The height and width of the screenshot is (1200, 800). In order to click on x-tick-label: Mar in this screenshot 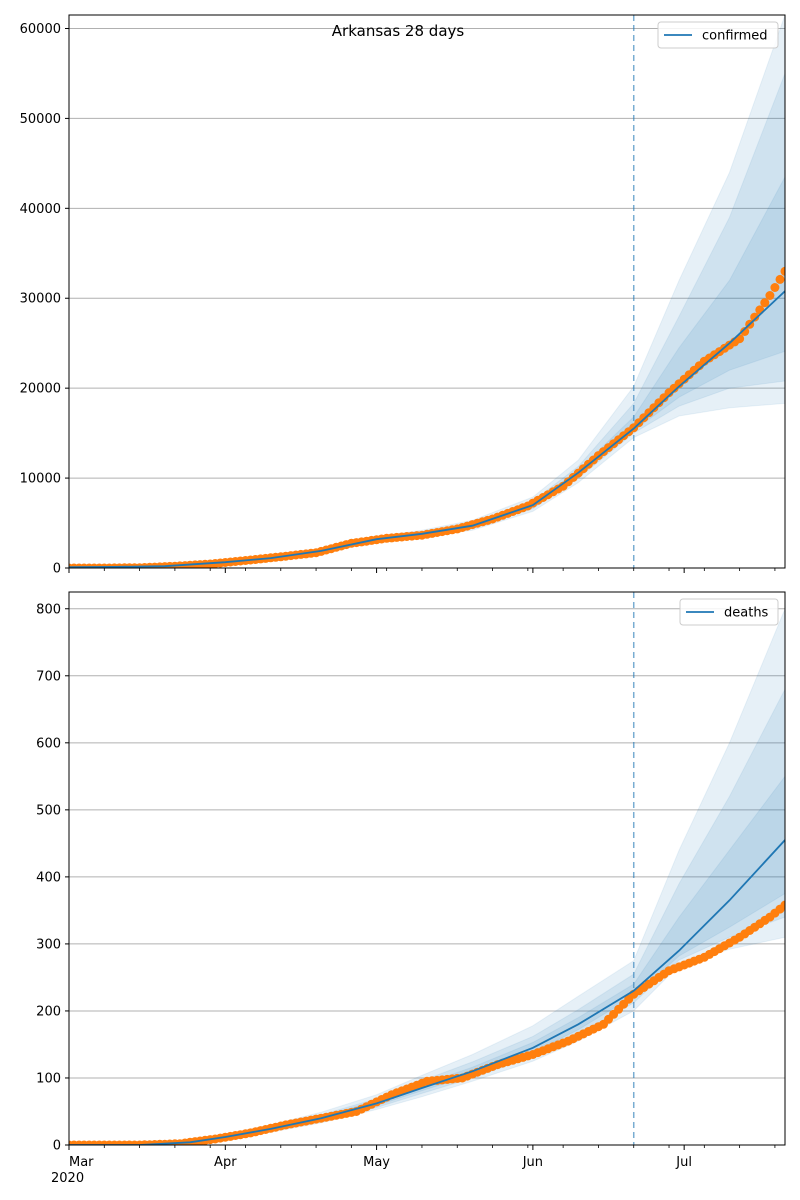, I will do `click(81, 1162)`.